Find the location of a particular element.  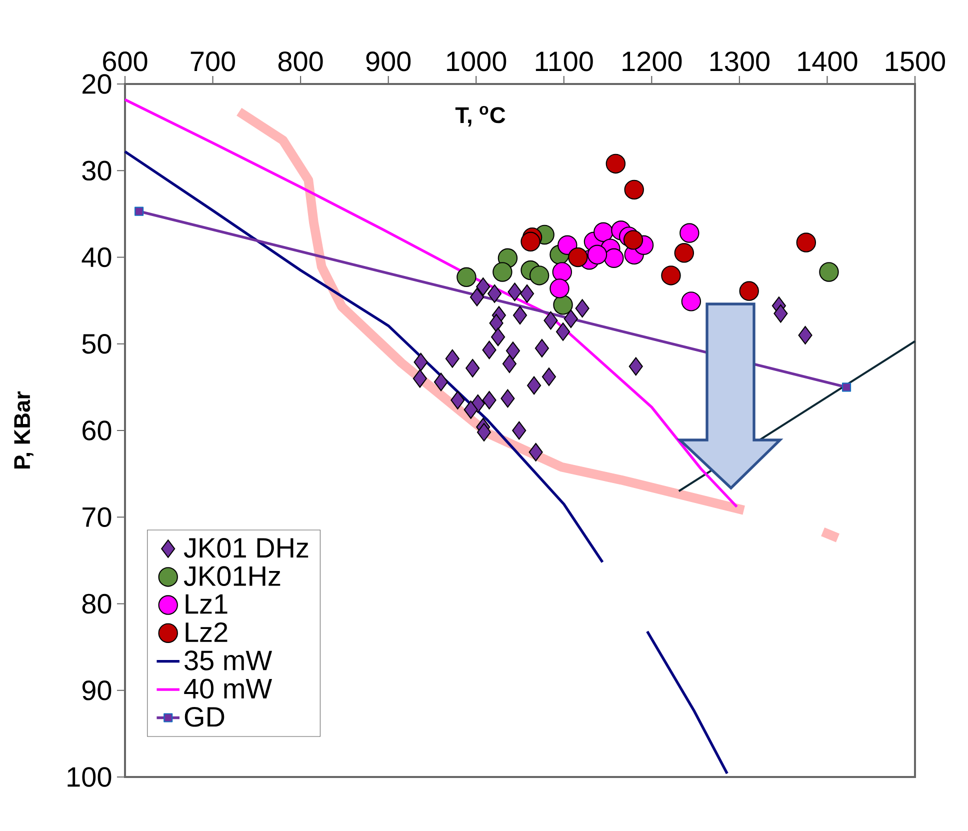

y-axis-title: P, KBar is located at coordinates (24, 429).